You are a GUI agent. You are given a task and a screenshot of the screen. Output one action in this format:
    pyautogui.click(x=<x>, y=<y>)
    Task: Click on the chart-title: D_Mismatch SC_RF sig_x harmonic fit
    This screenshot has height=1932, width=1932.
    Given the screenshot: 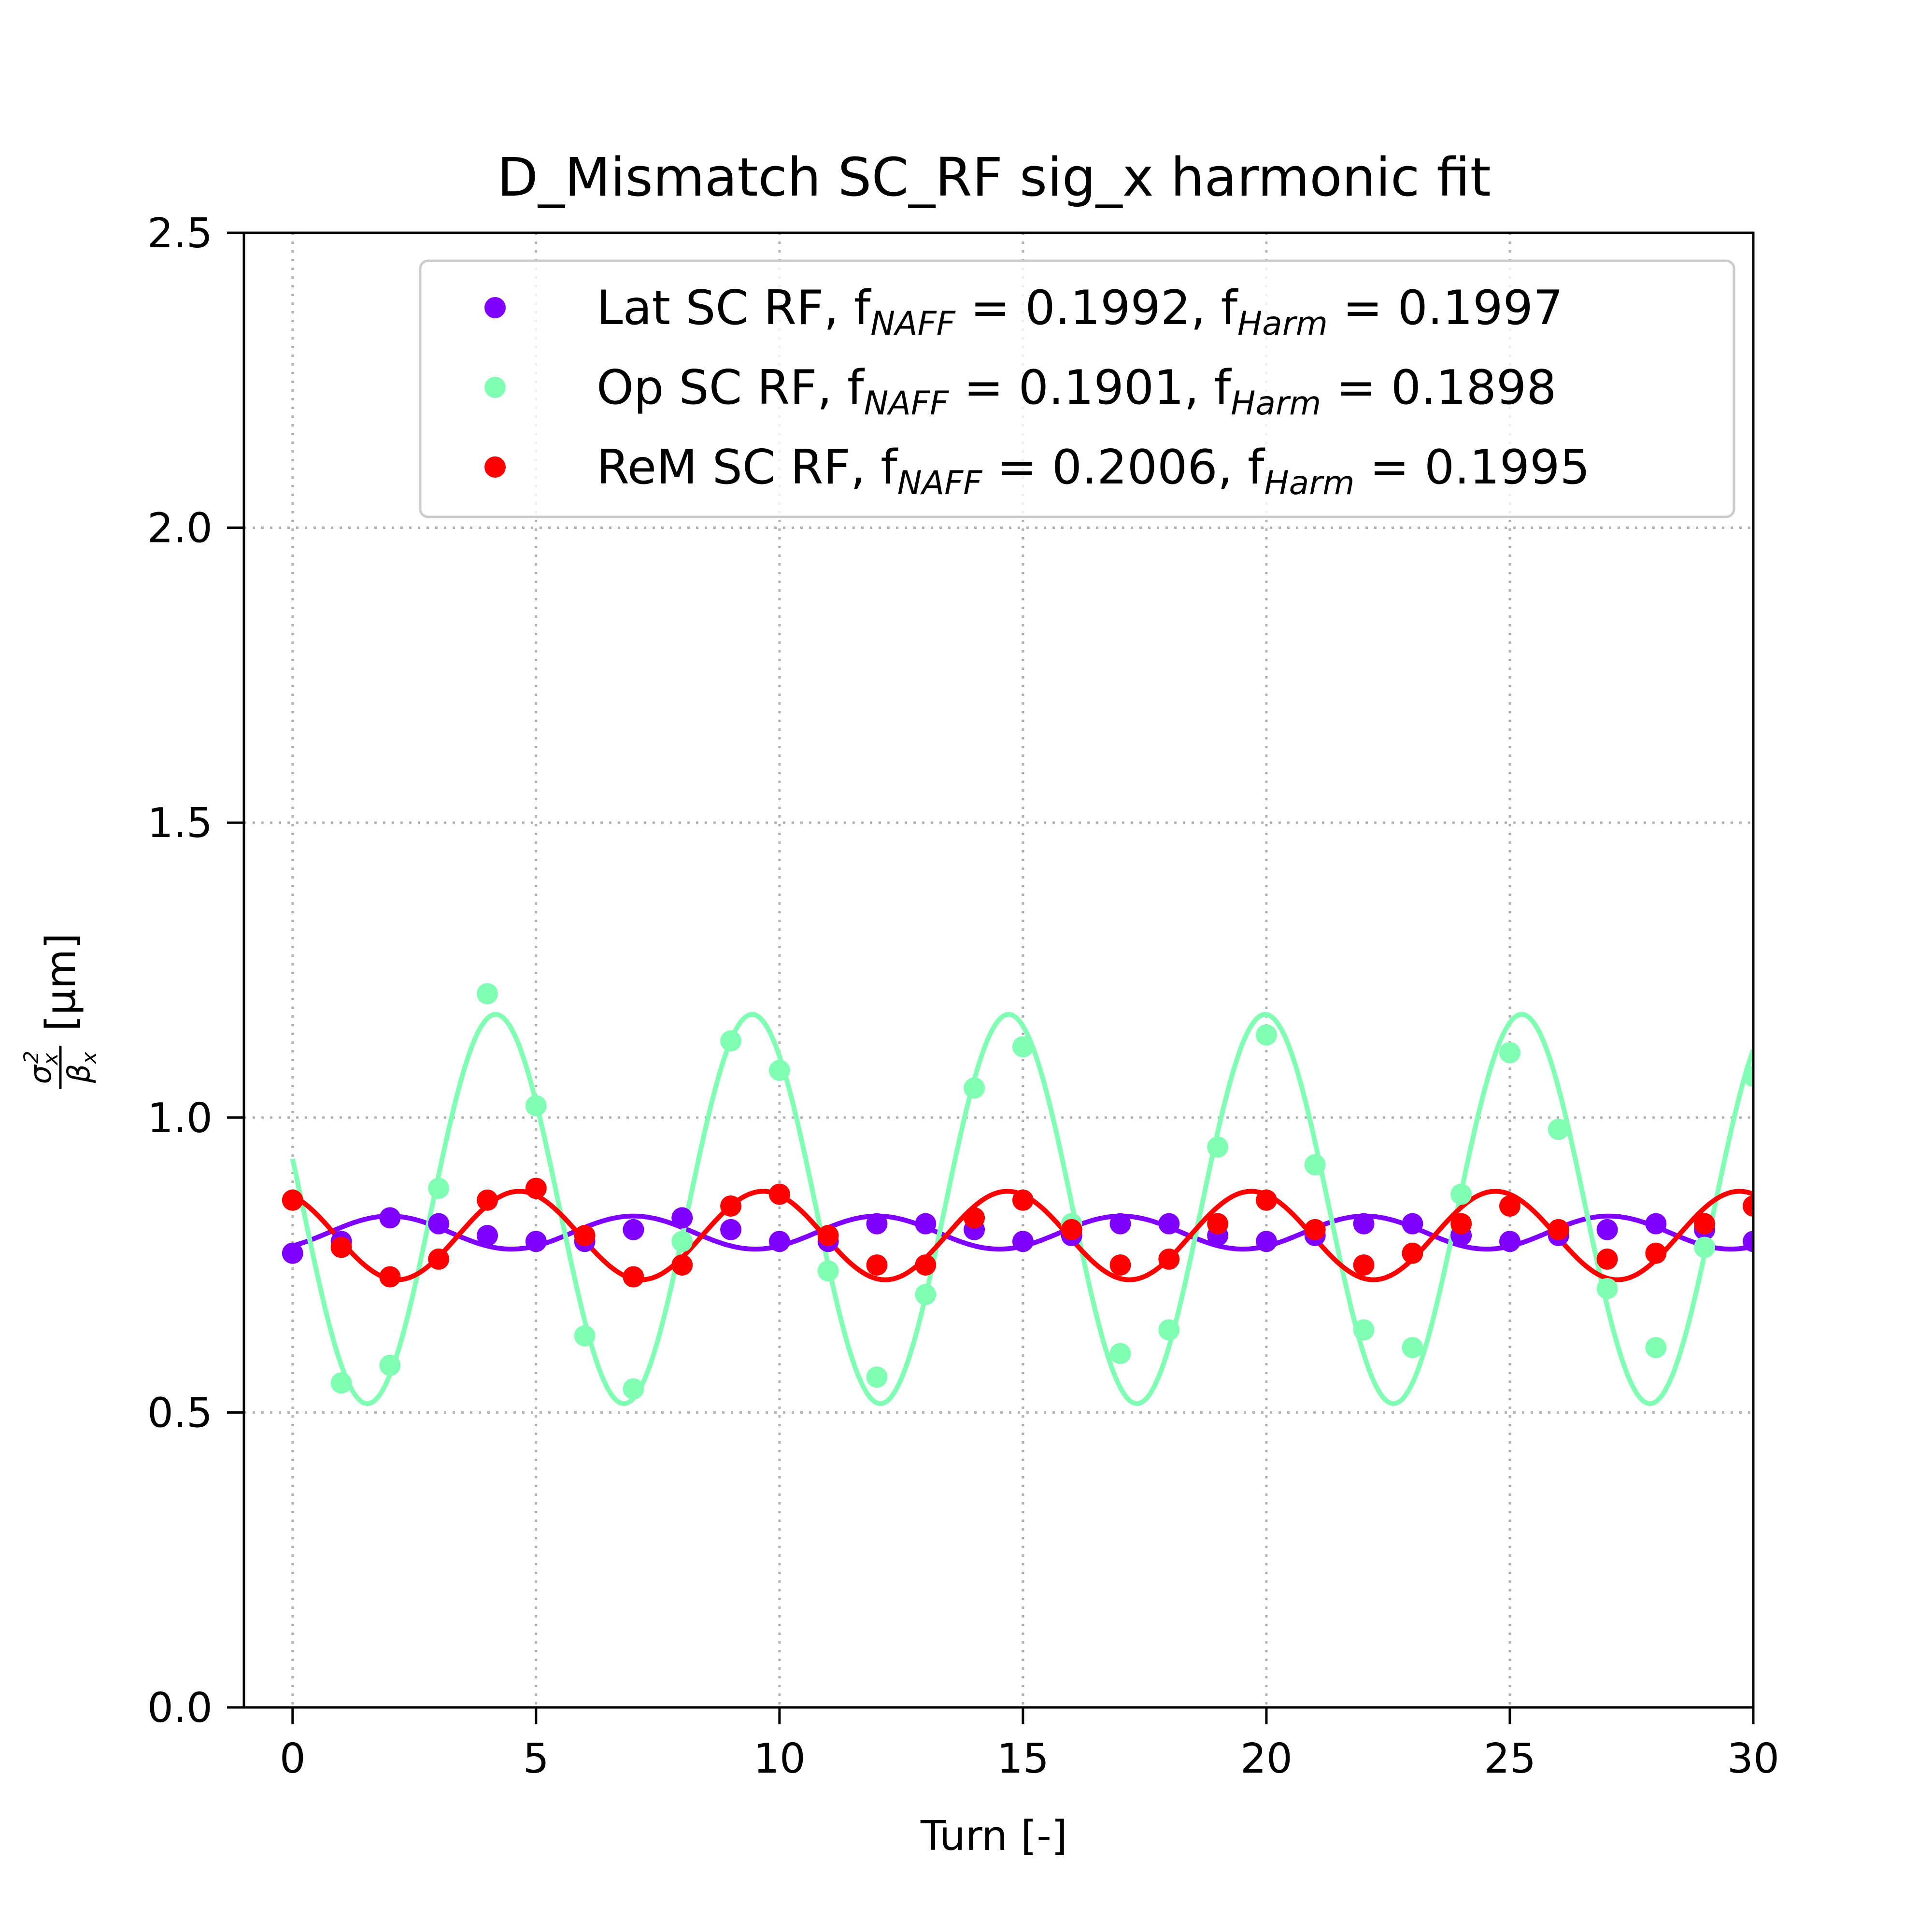 What is the action you would take?
    pyautogui.click(x=994, y=177)
    